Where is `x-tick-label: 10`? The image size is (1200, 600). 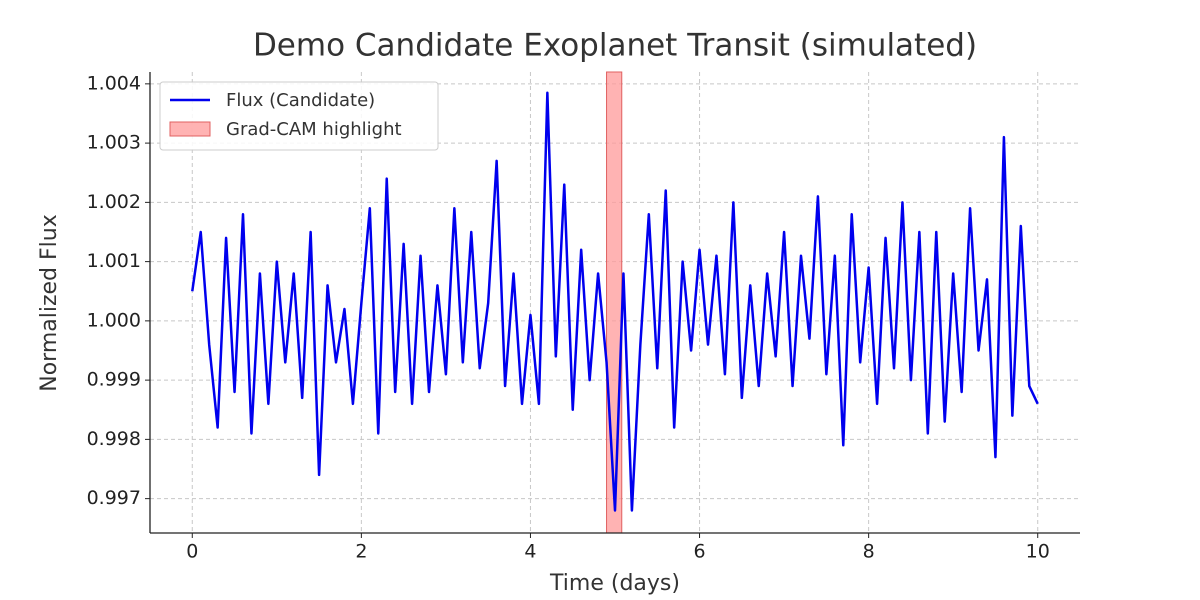
x-tick-label: 10 is located at coordinates (1038, 552).